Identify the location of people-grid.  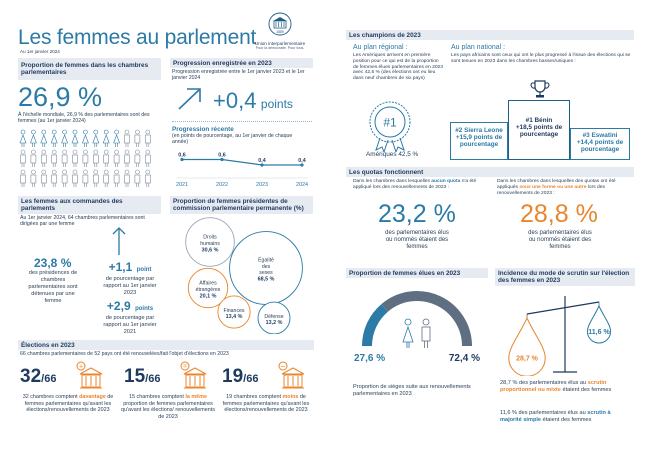
(85, 158).